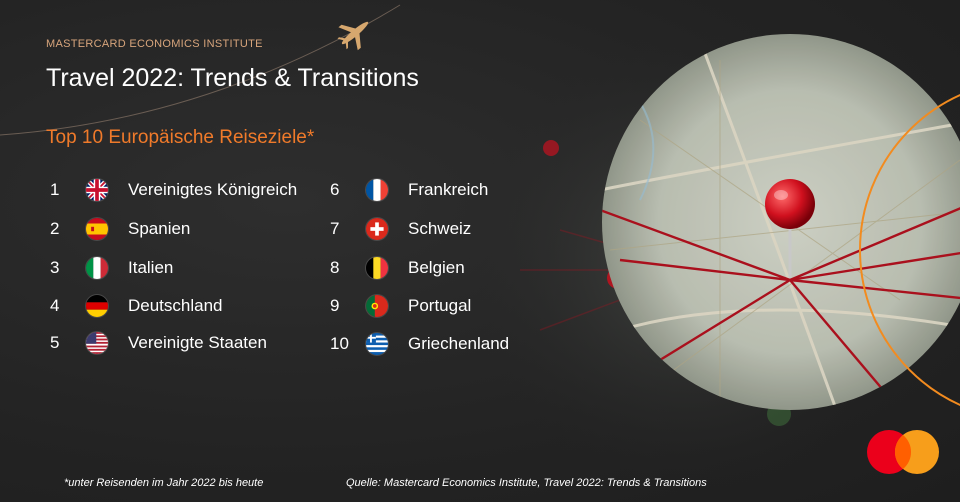 This screenshot has height=502, width=960. I want to click on list-item: 5 Vereinigte Staaten, so click(158, 343).